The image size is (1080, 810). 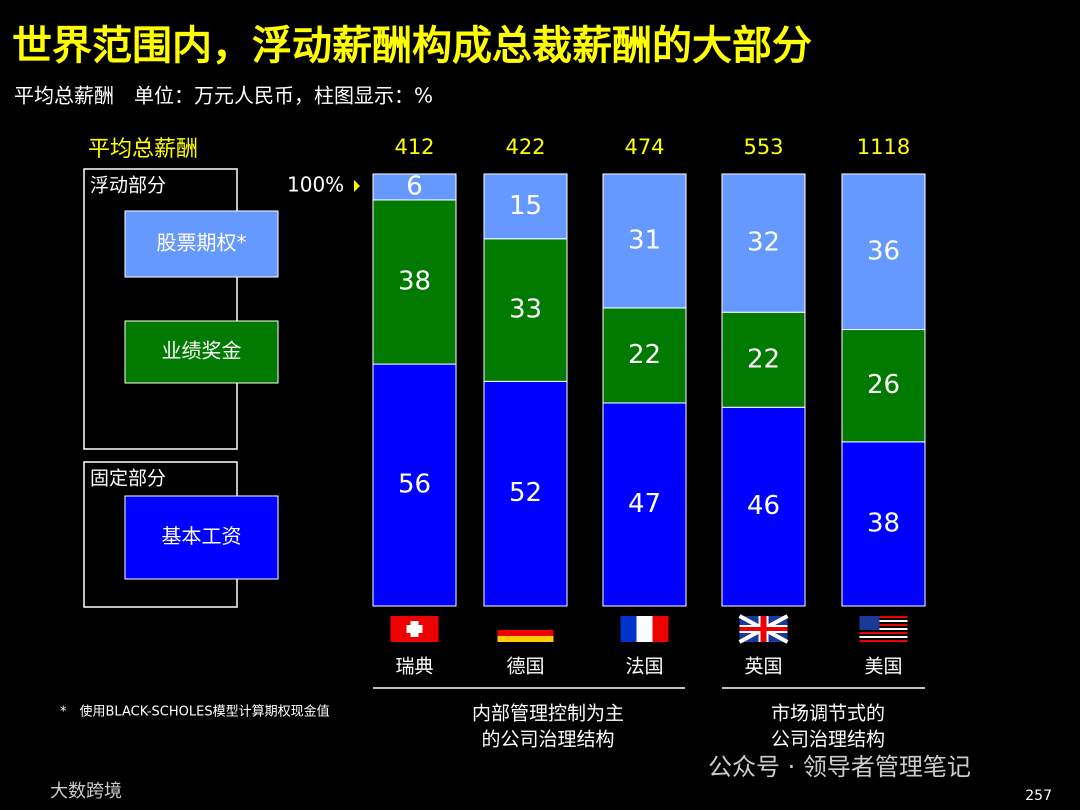 I want to click on value-label: 47, so click(x=644, y=504).